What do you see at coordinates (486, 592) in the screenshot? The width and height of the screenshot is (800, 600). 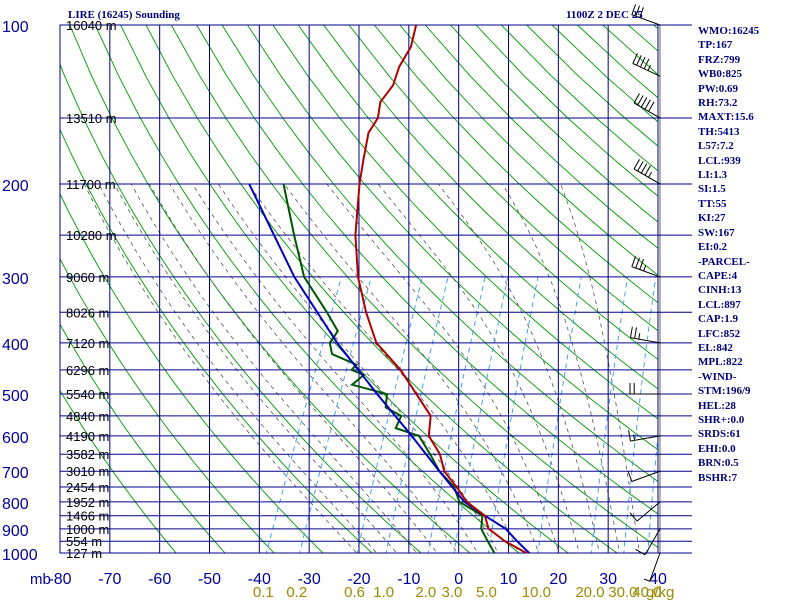 I see `mixing-ratio-label: 5.0` at bounding box center [486, 592].